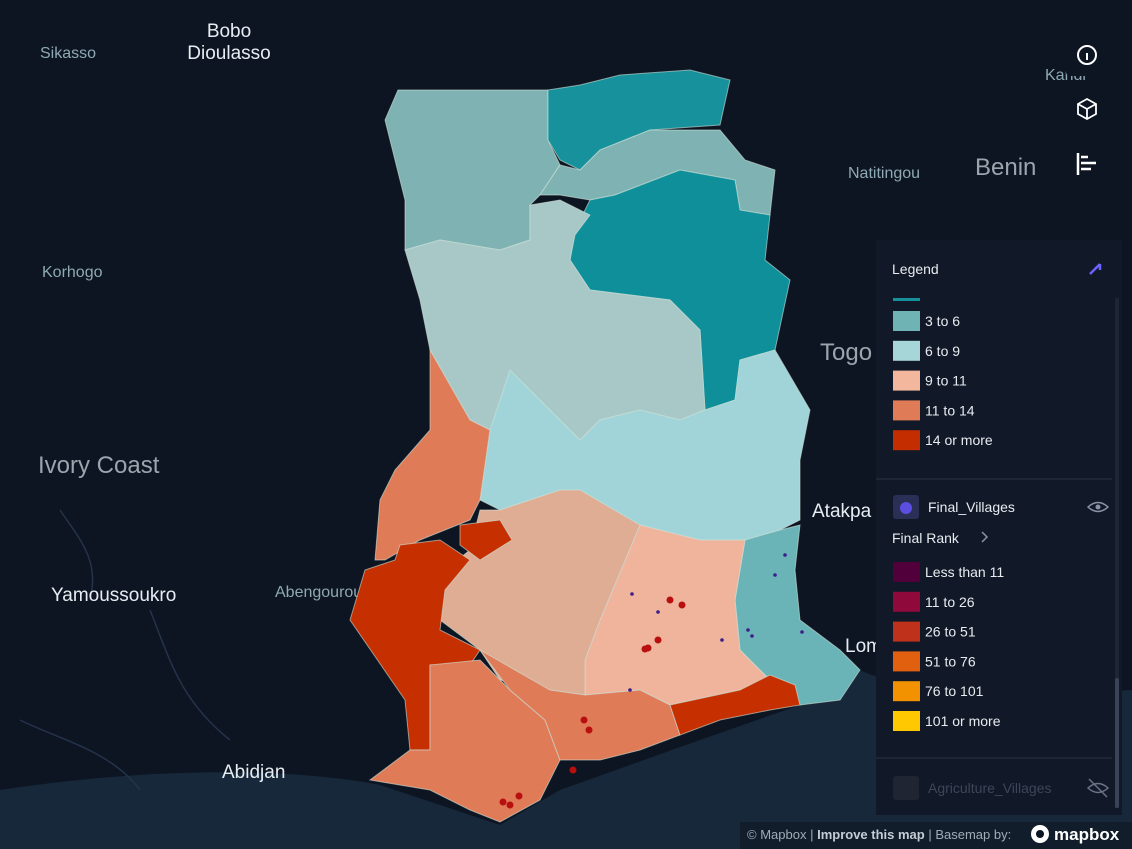 Image resolution: width=1132 pixels, height=849 pixels. I want to click on improve-link: Improve this map, so click(871, 834).